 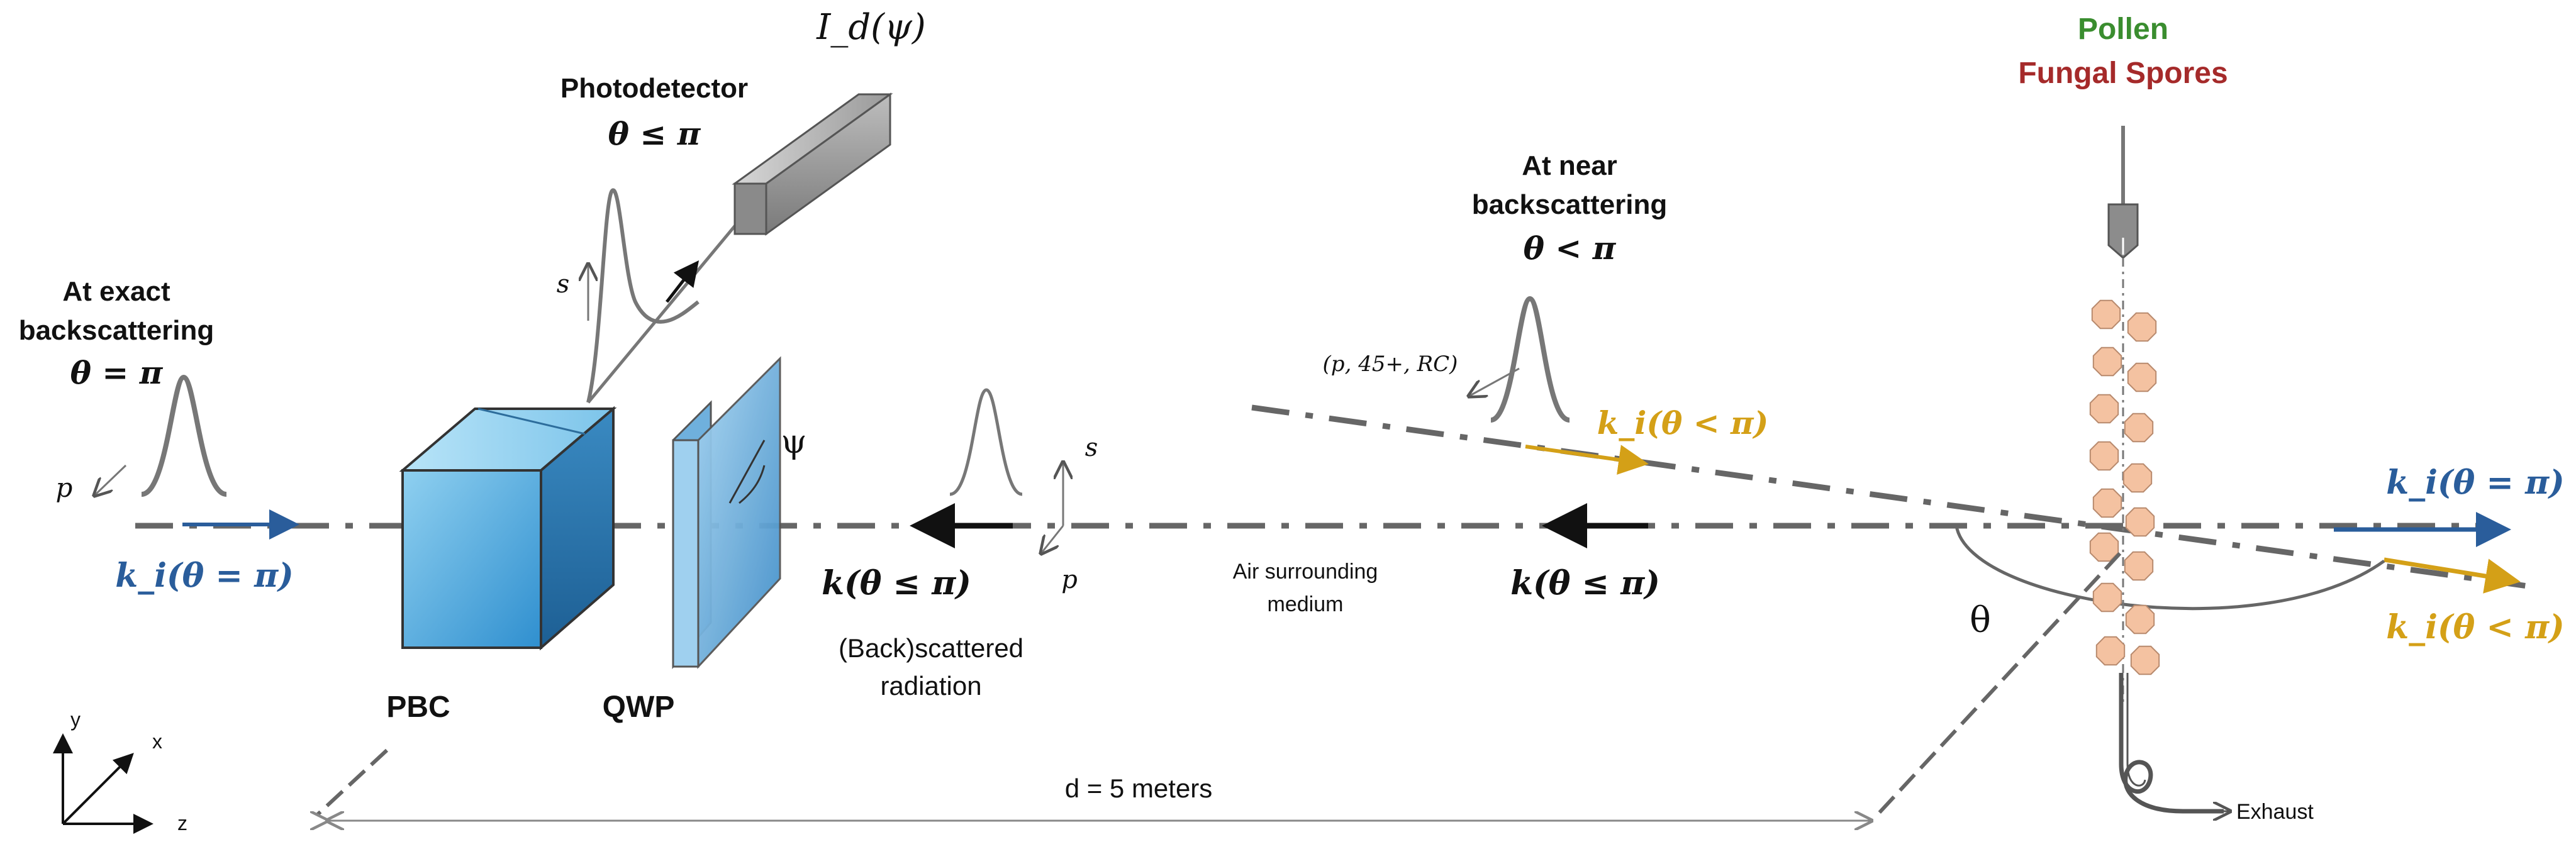 I want to click on distance-label: d = 5 meters, so click(x=1139, y=788).